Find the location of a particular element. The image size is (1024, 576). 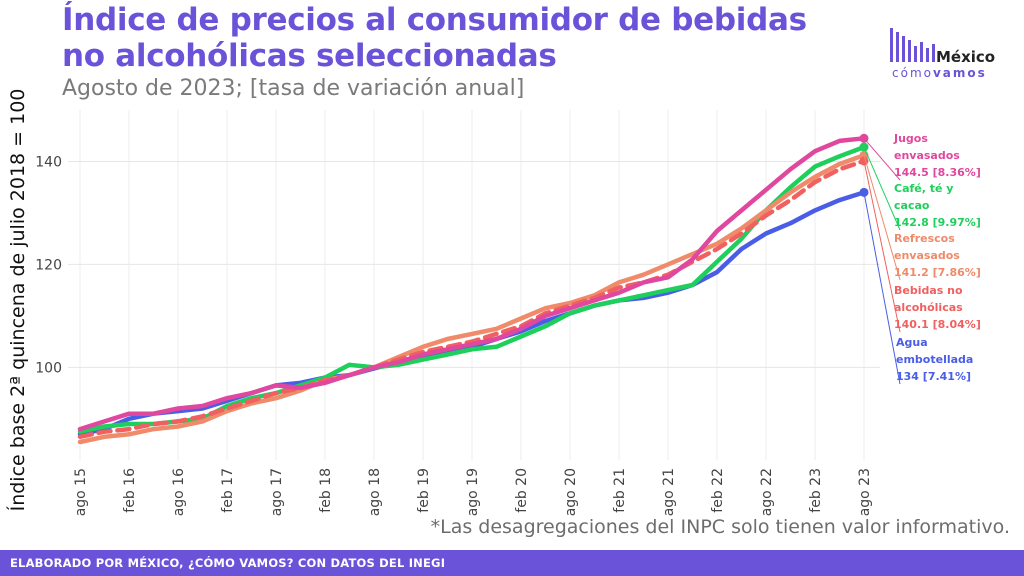

x-tick-label: feb 16 is located at coordinates (130, 490).